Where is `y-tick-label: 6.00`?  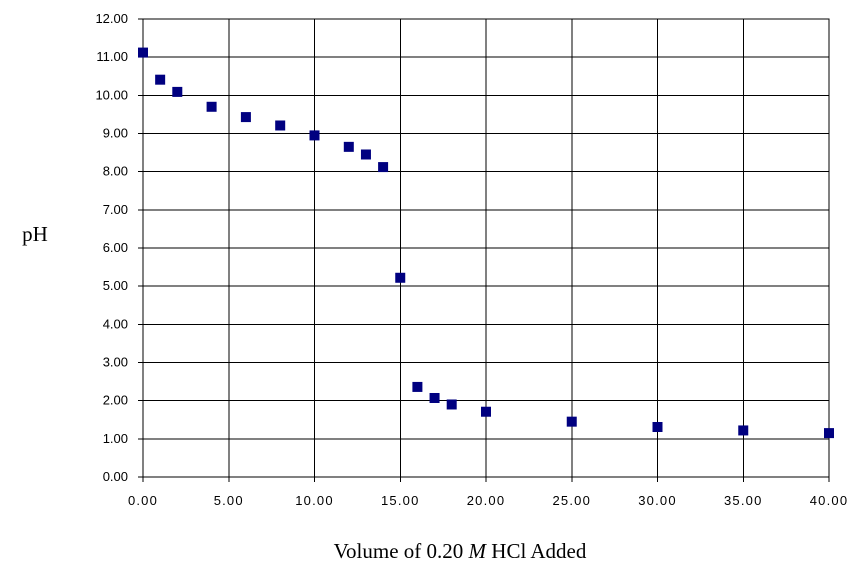 y-tick-label: 6.00 is located at coordinates (115, 247).